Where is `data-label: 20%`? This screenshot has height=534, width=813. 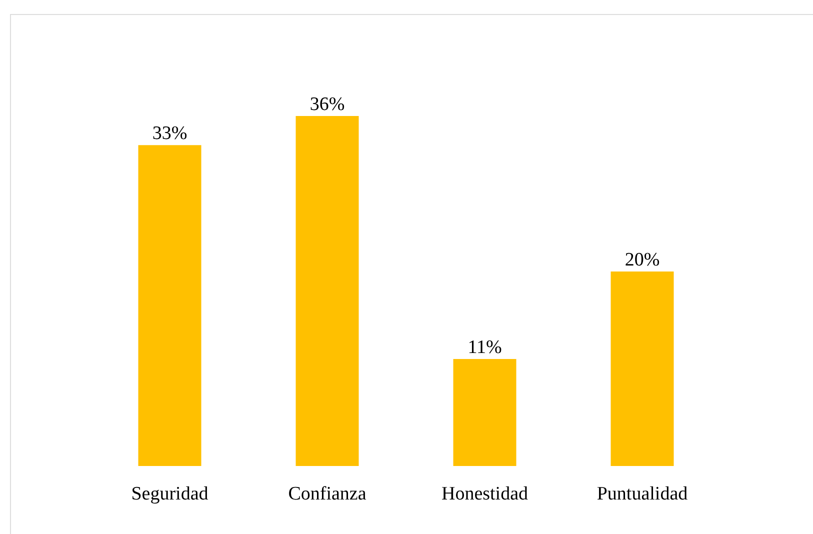 data-label: 20% is located at coordinates (642, 260).